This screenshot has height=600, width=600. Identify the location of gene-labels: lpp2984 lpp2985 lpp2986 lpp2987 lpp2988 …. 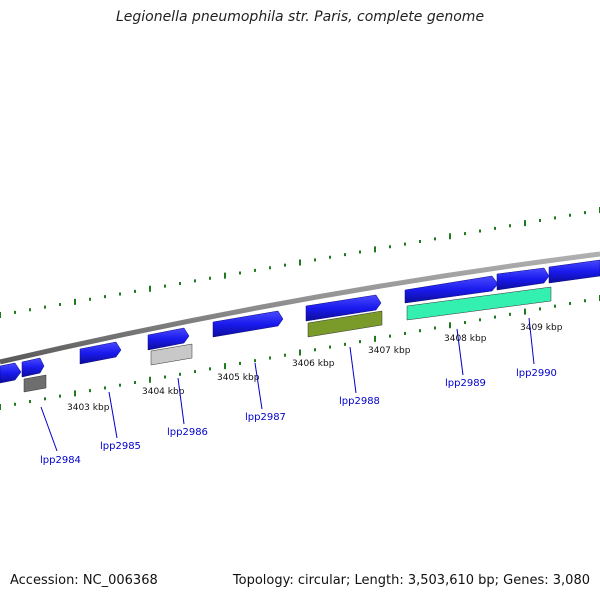
(298, 417).